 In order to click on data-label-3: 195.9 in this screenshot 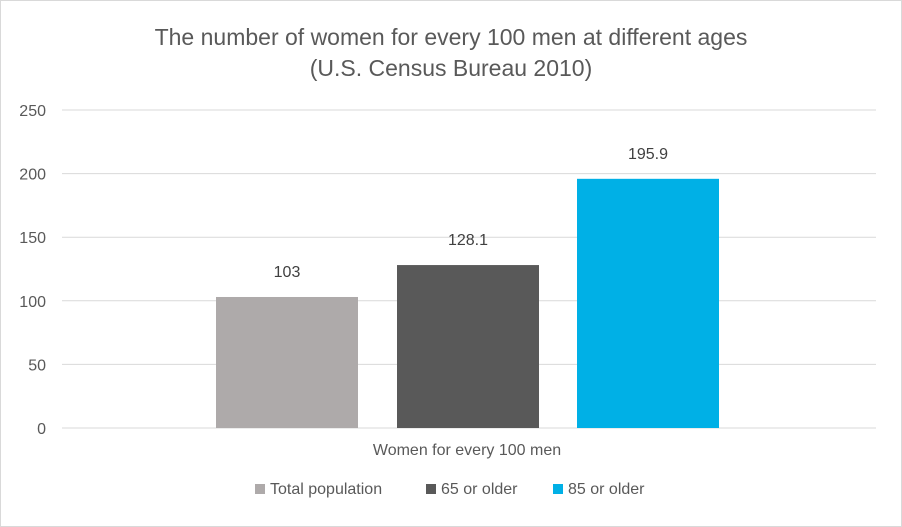, I will do `click(648, 154)`.